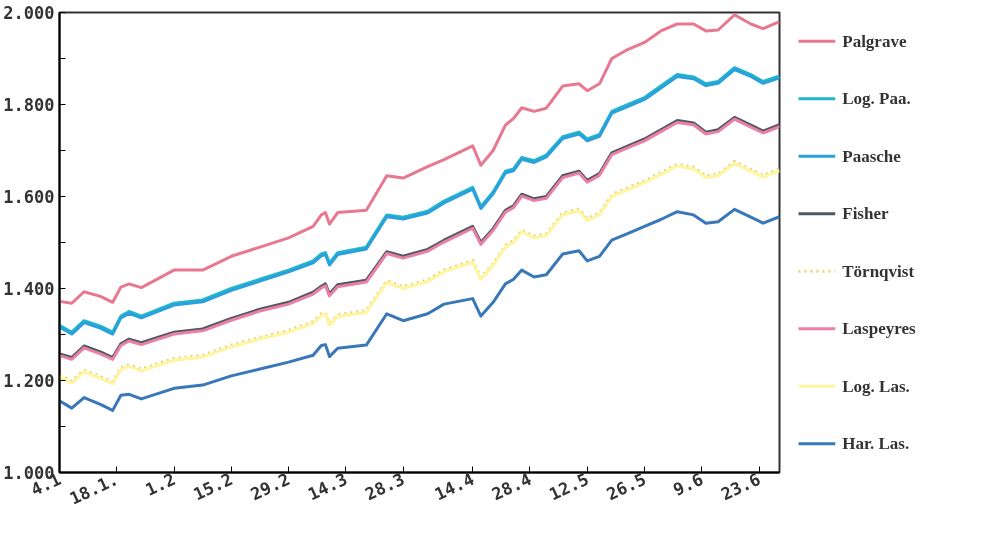  I want to click on legend-label: Laspeyres, so click(879, 329).